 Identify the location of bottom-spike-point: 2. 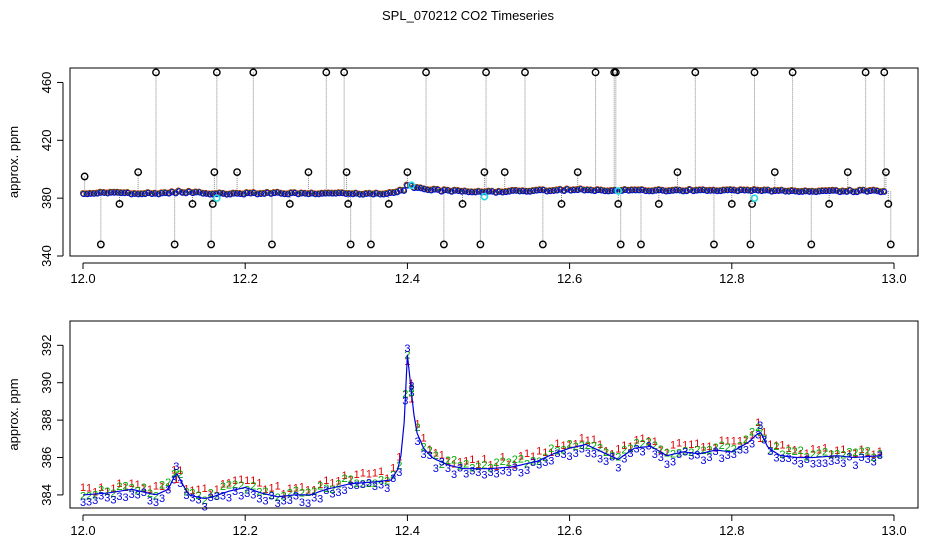
(176, 473).